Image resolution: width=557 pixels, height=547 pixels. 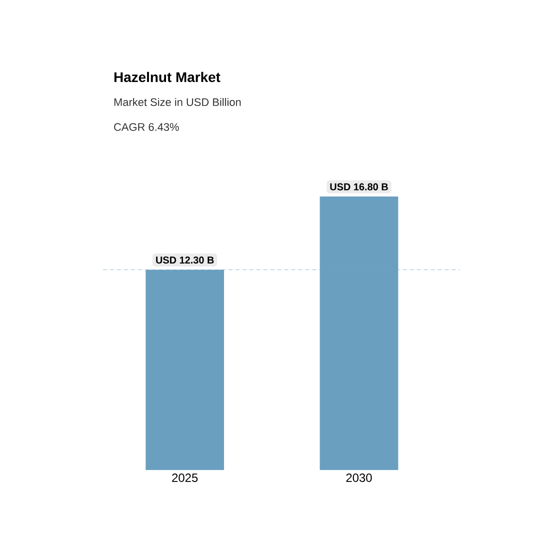 I want to click on chart-title: Hazelnut Market, so click(x=167, y=77).